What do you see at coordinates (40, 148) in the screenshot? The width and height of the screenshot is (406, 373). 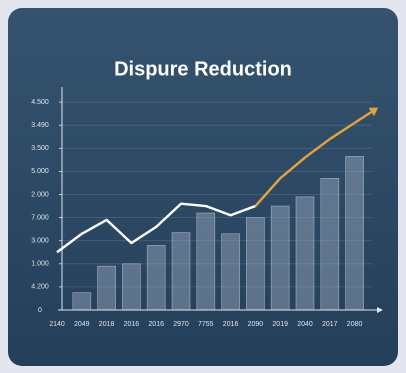 I see `y-tick-label: 3.500` at bounding box center [40, 148].